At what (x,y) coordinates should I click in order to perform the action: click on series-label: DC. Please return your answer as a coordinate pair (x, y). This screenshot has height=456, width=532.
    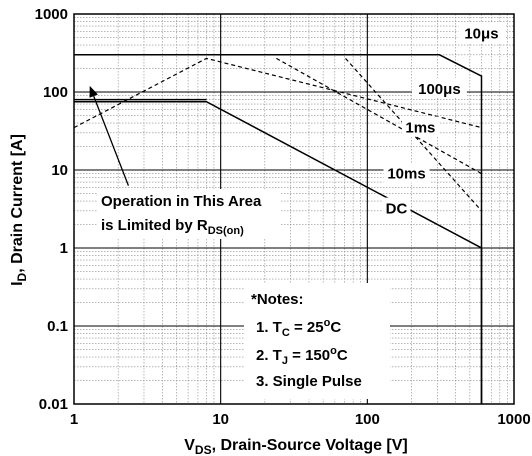
    Looking at the image, I should click on (397, 209).